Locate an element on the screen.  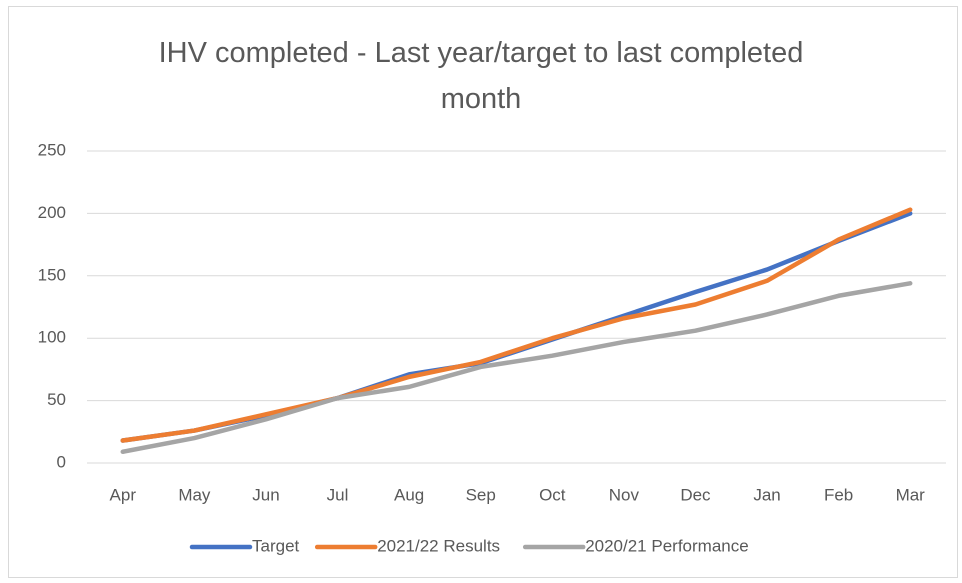
x-tick-label: Feb is located at coordinates (838, 494).